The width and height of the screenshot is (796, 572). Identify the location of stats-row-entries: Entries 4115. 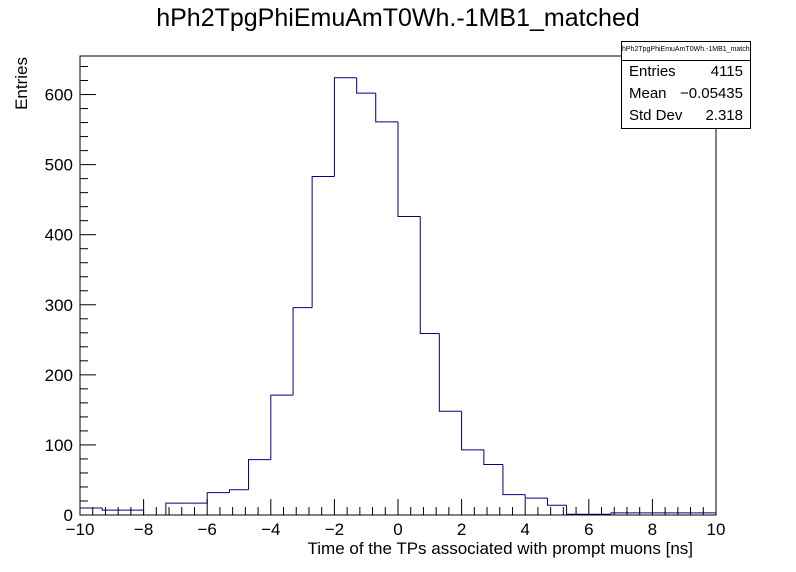
(686, 72).